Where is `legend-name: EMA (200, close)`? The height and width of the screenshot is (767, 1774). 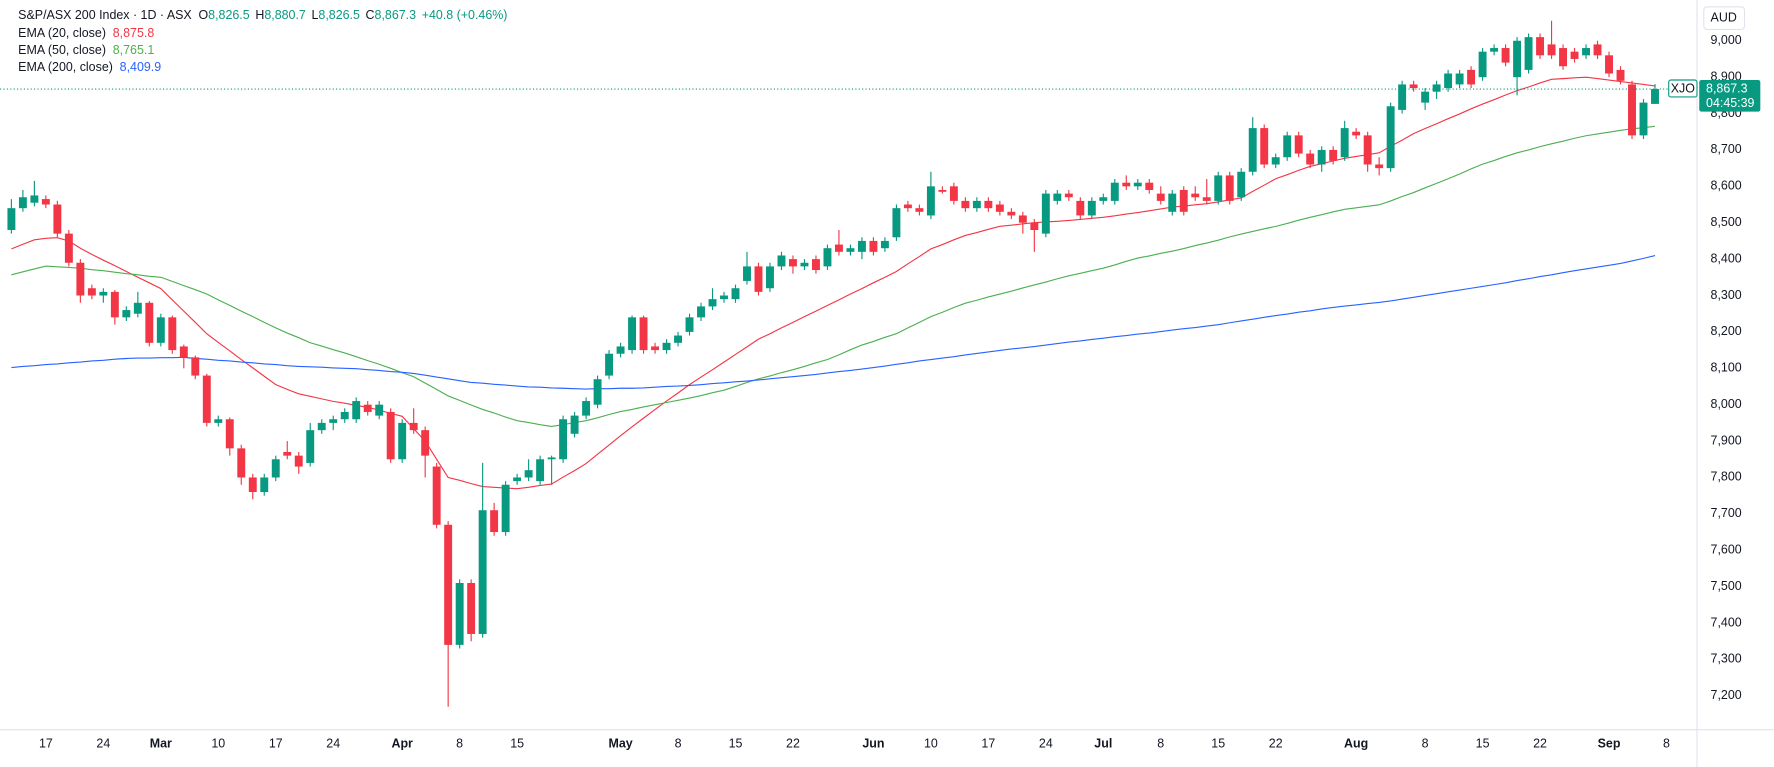 legend-name: EMA (200, close) is located at coordinates (65, 67).